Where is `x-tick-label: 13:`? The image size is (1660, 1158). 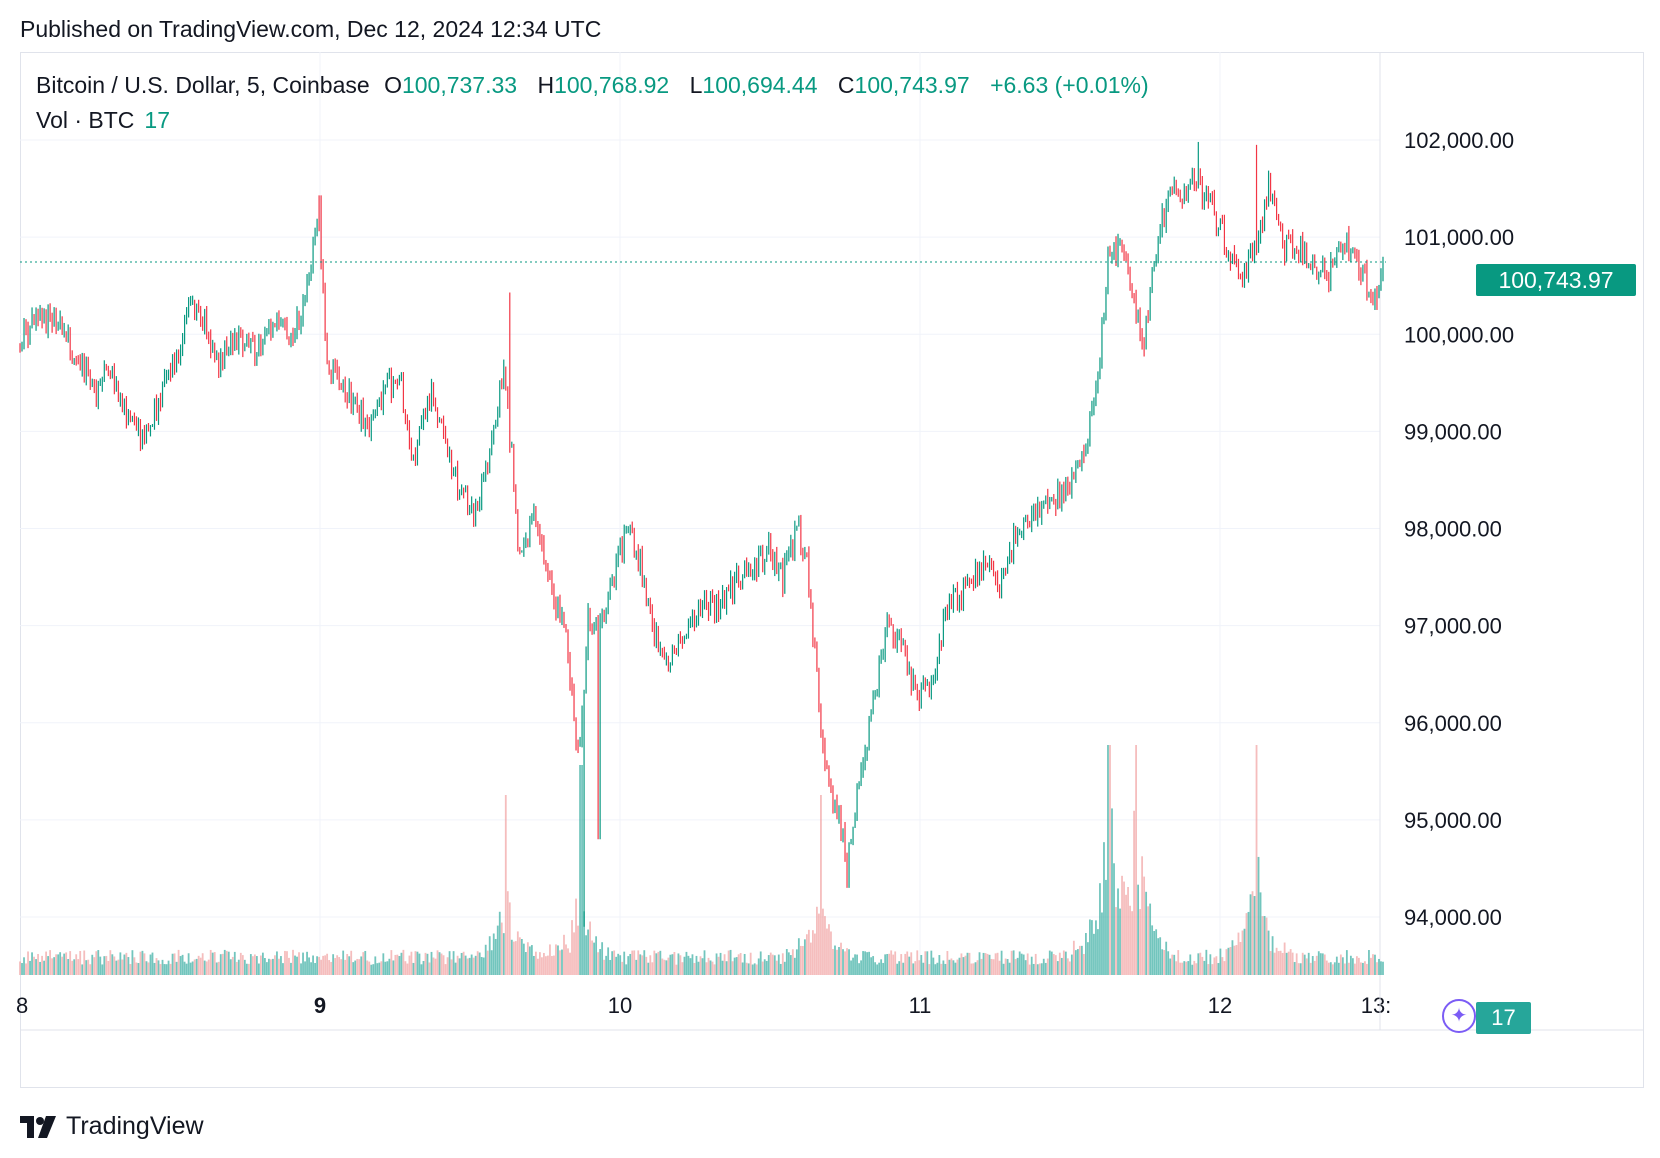
x-tick-label: 13: is located at coordinates (1376, 1005).